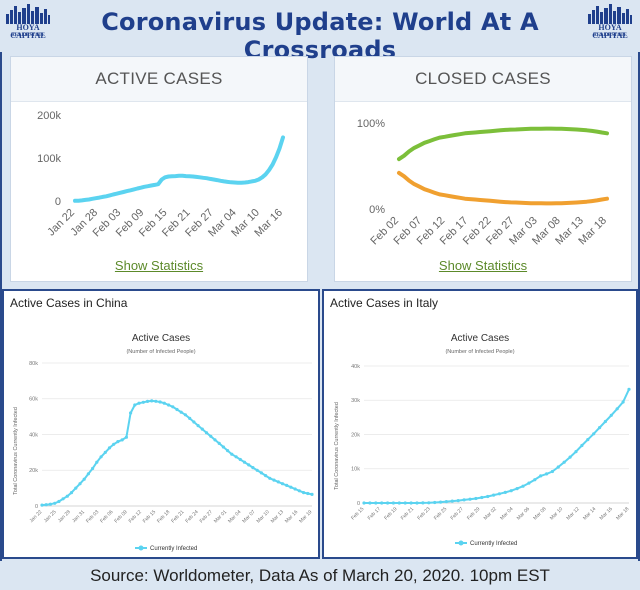 This screenshot has width=640, height=590. I want to click on x-tick-label: Mar 18, so click(622, 513).